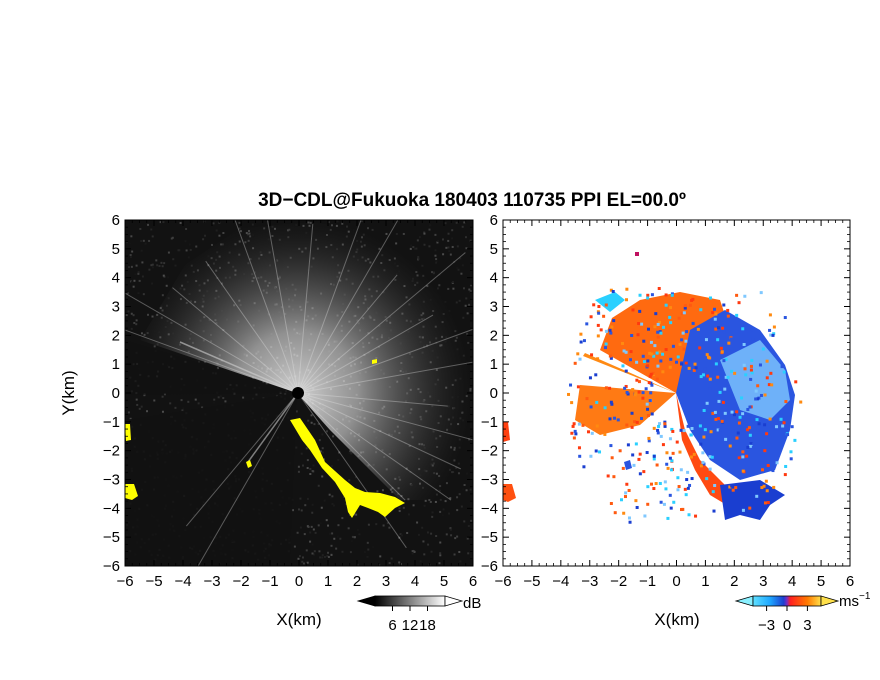  I want to click on y-tick-label: 2, so click(116, 335).